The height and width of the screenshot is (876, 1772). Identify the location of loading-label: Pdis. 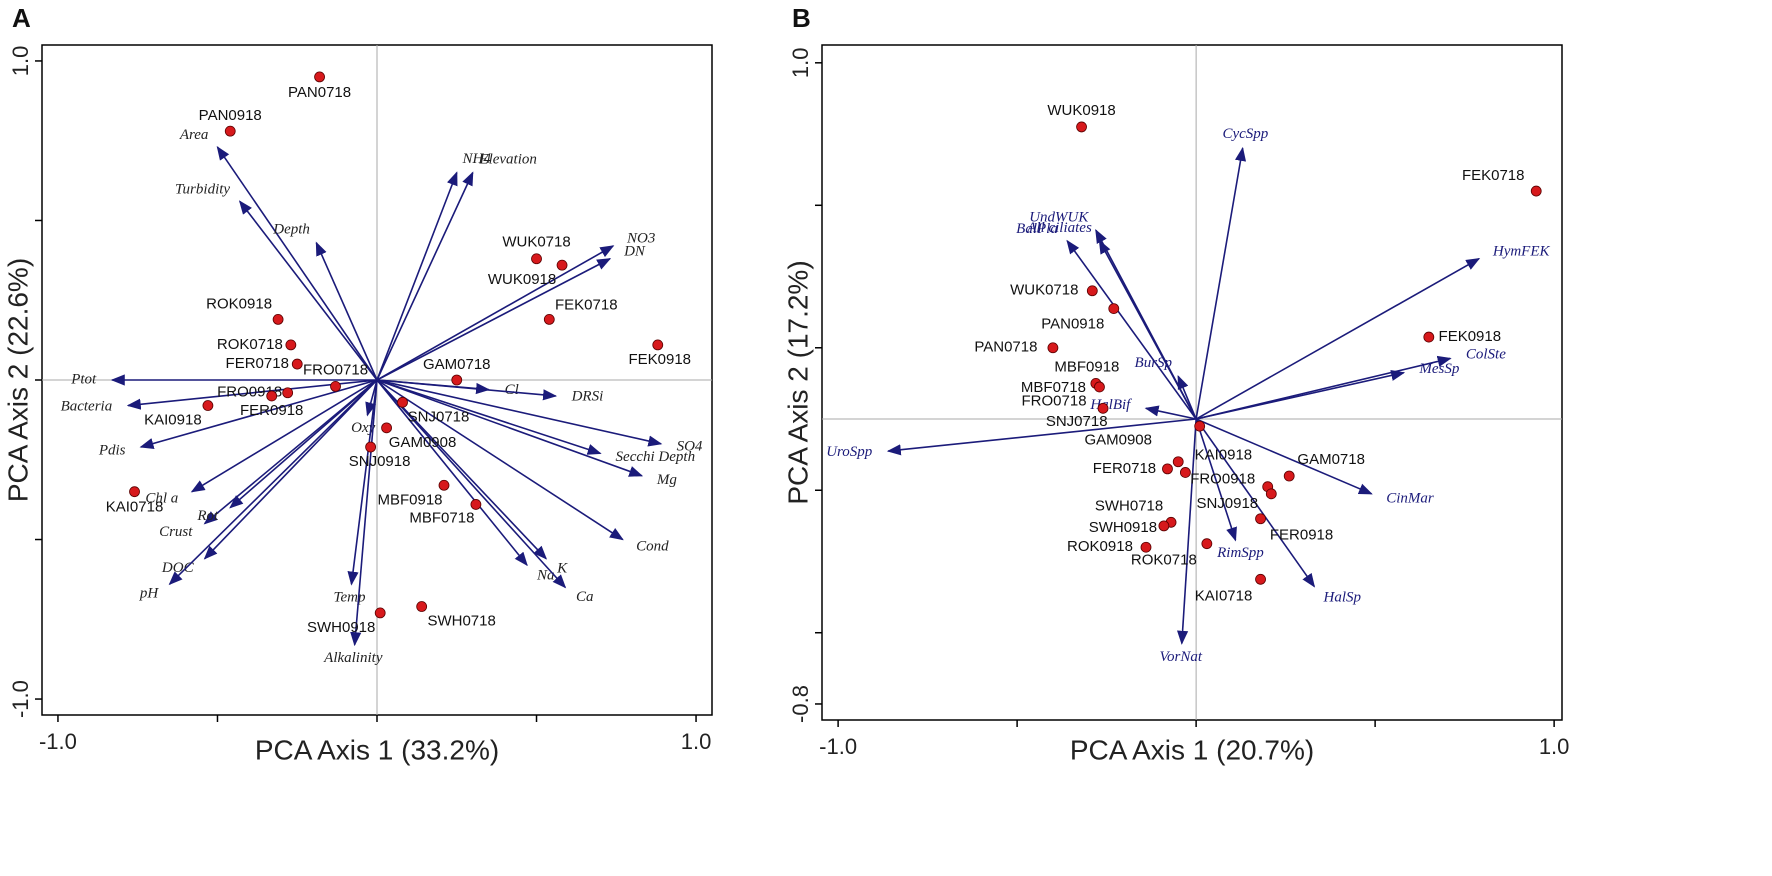
(112, 450).